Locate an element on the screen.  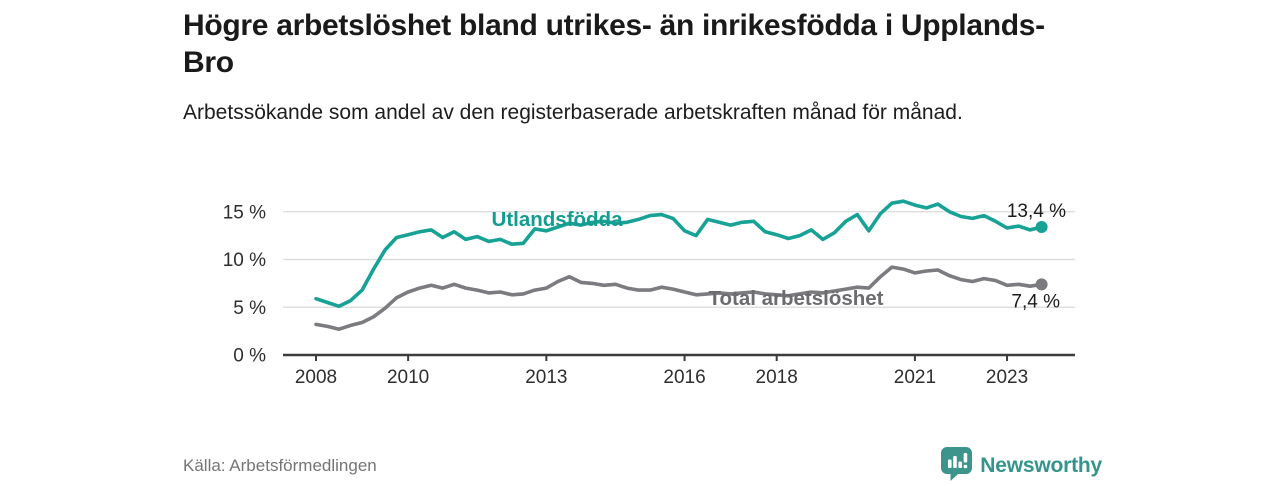
x-tick-label: 2018 is located at coordinates (777, 377).